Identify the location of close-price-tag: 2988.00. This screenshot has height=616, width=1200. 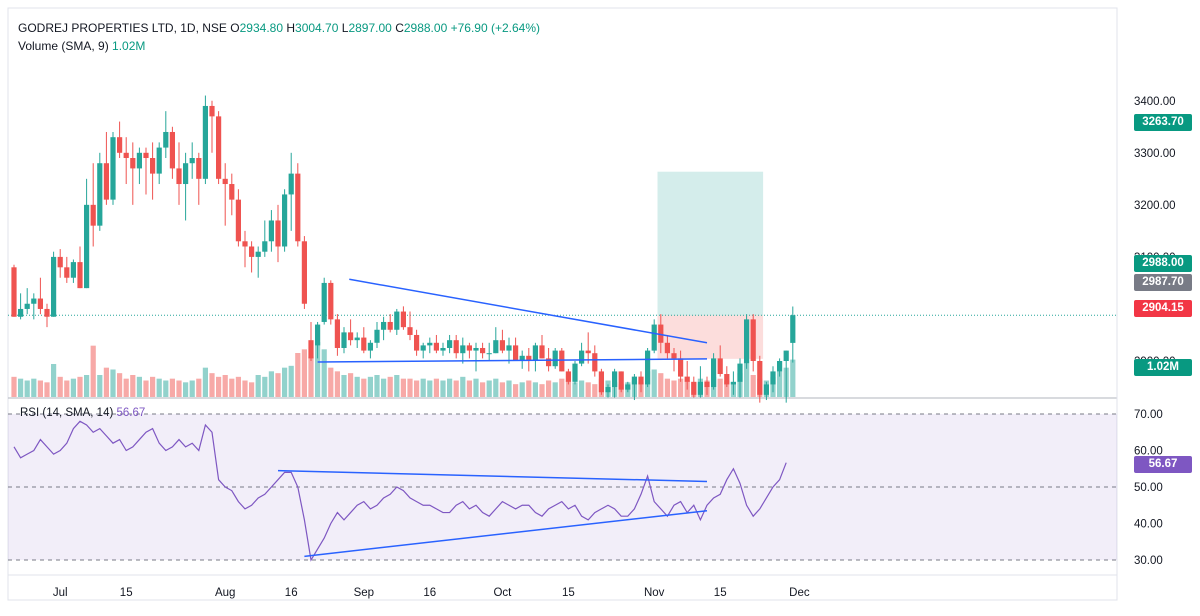
(1163, 263).